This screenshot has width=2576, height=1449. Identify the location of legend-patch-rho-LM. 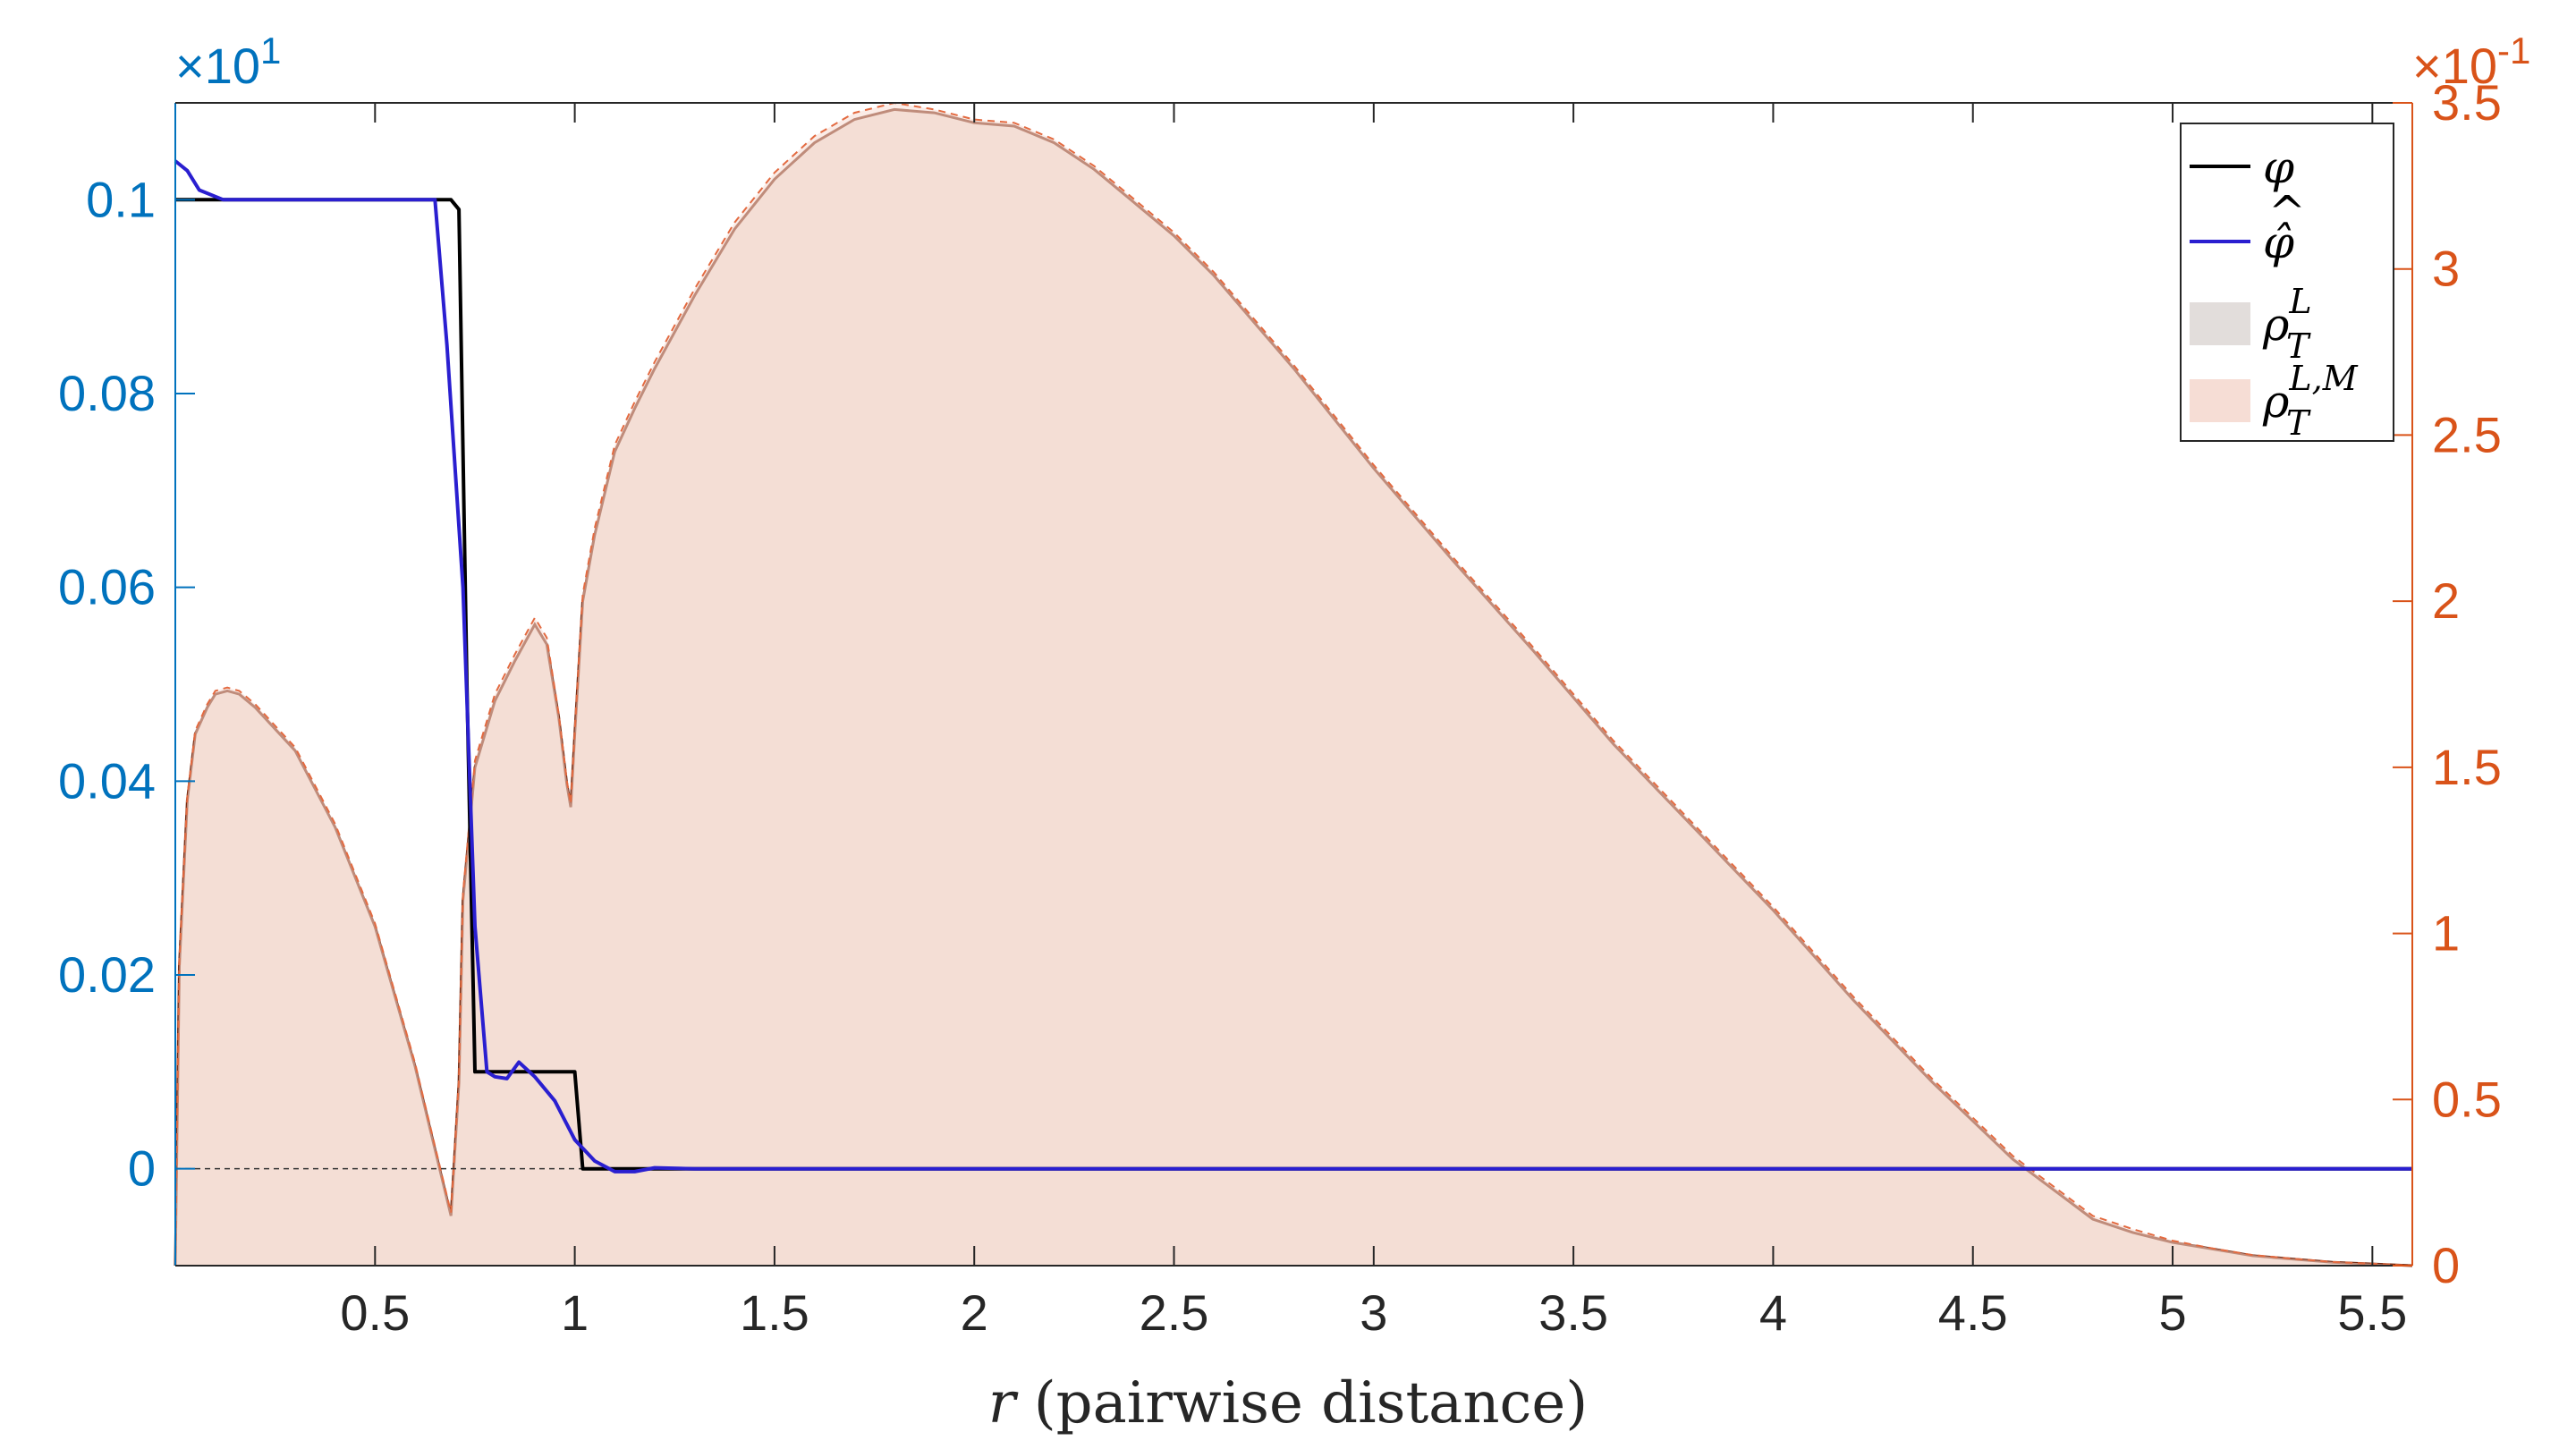
(2220, 400).